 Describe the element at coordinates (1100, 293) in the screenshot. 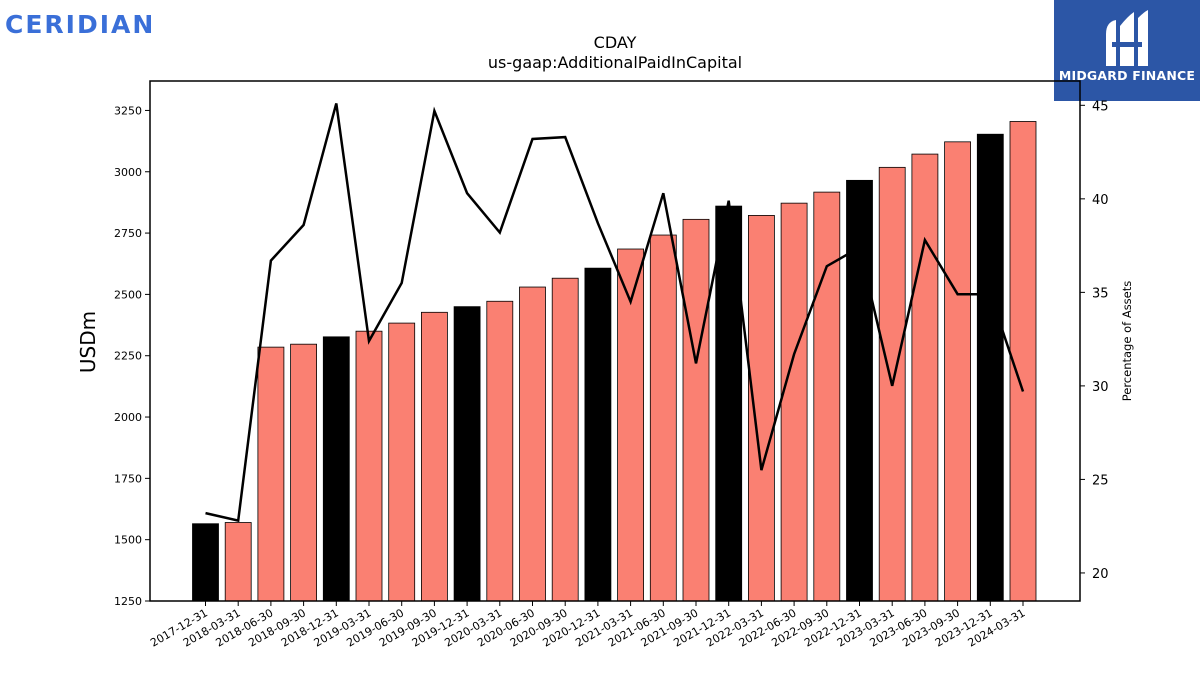

I see `y2-tick-label: 35` at that location.